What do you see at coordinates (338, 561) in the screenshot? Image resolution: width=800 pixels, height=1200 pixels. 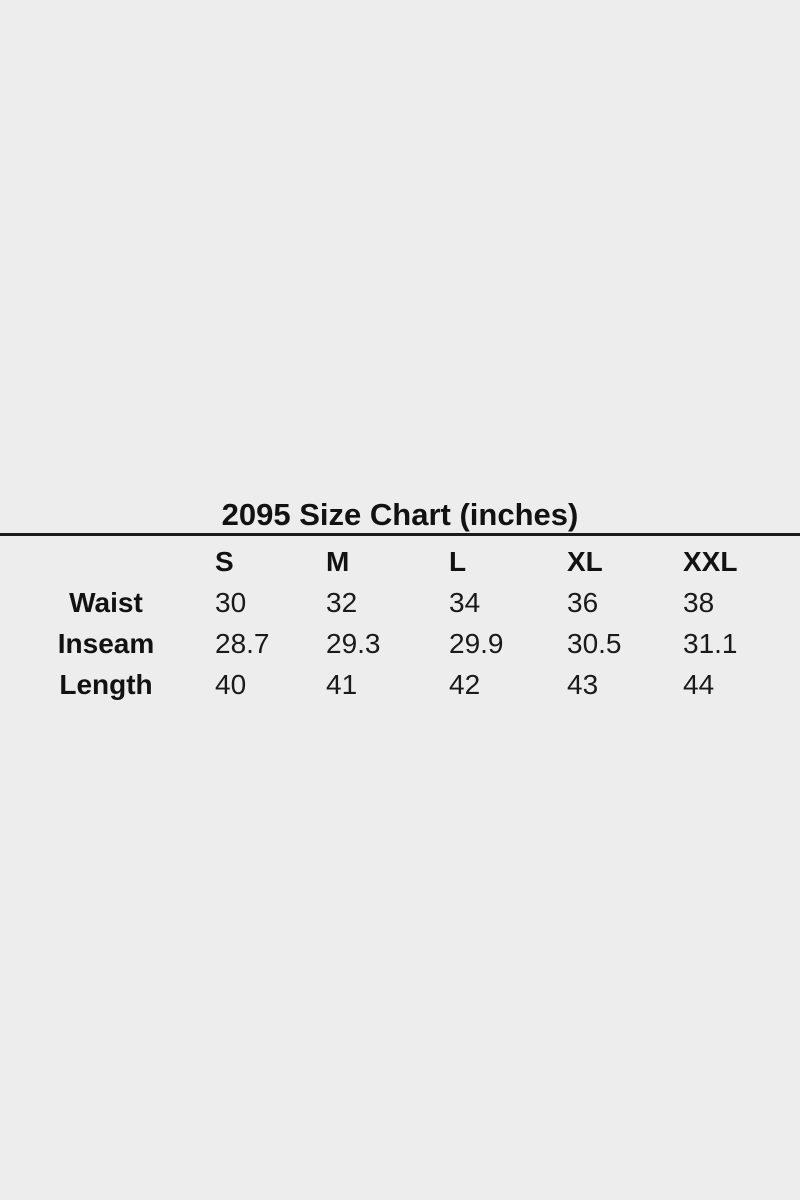 I see `column-header-m: M` at bounding box center [338, 561].